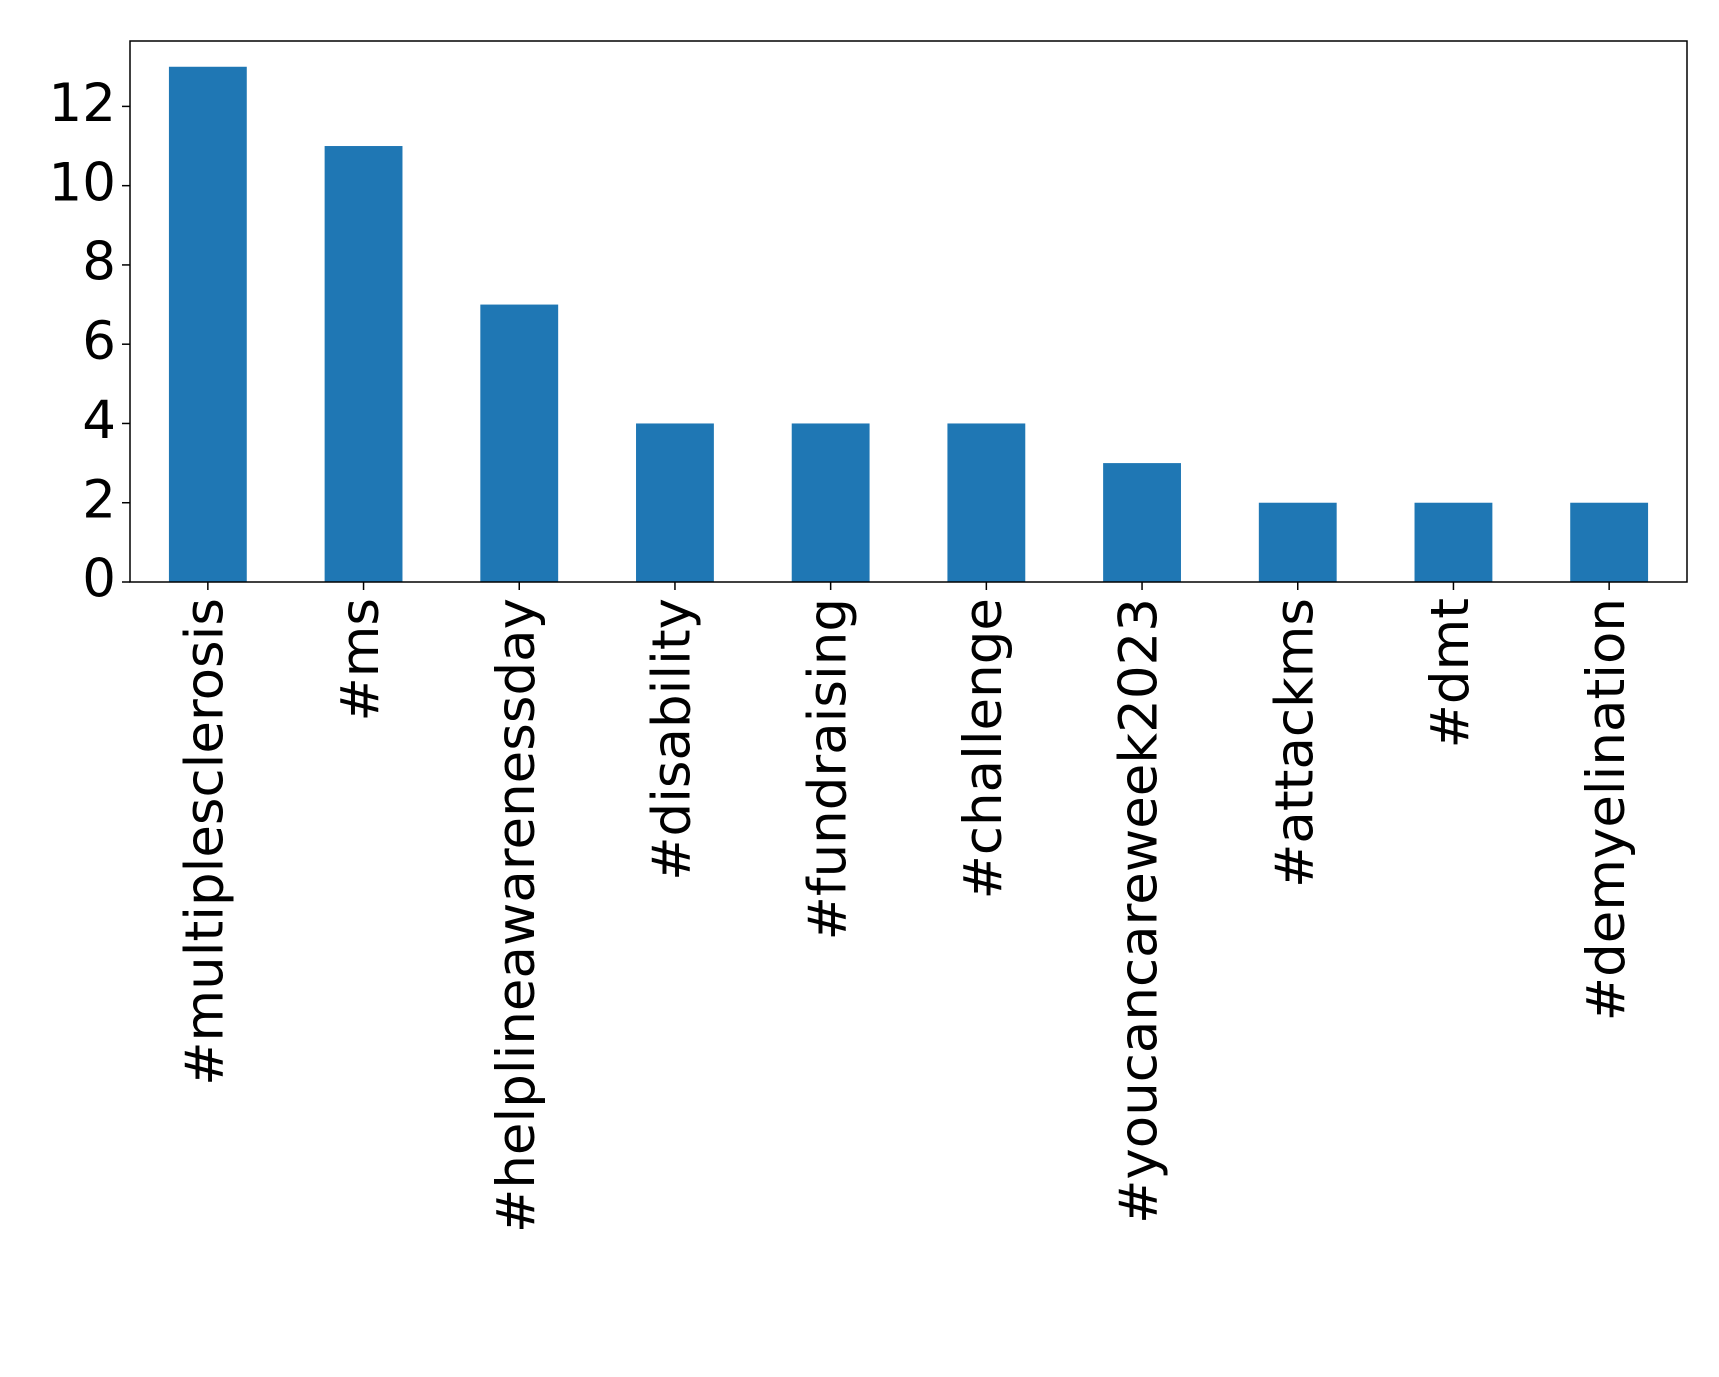  What do you see at coordinates (1294, 743) in the screenshot?
I see `x-tick-label: #attackms` at bounding box center [1294, 743].